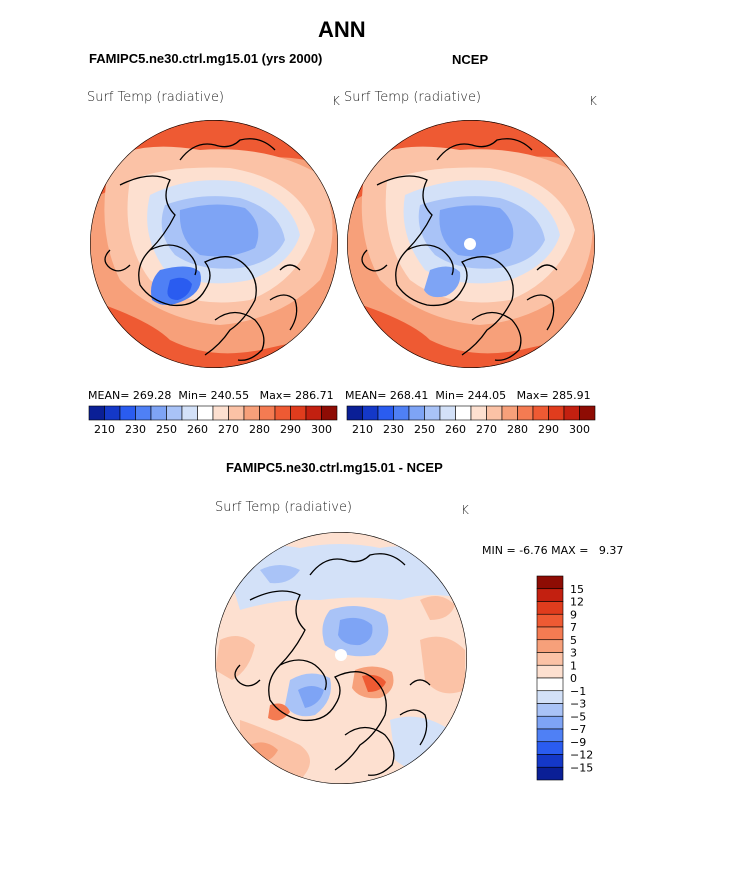  What do you see at coordinates (578, 729) in the screenshot?
I see `diff-colorbar-tick: −7` at bounding box center [578, 729].